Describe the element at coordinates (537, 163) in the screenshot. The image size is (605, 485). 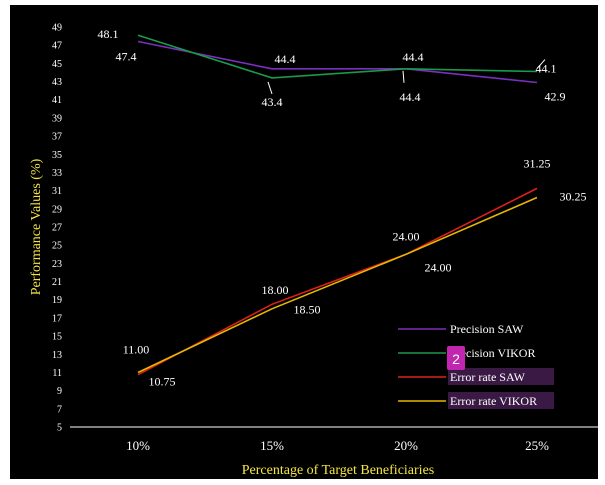
I see `data-label-2-3: 31.25` at that location.